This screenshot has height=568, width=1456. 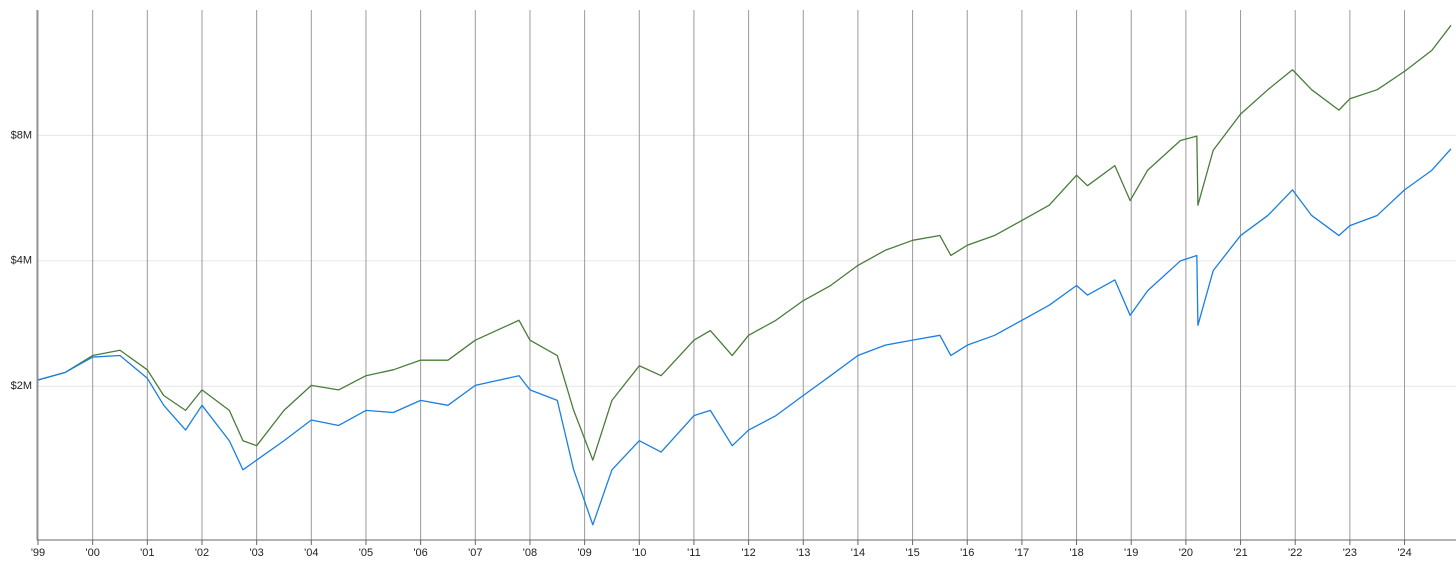 I want to click on x-tick-label: '07, so click(x=475, y=553).